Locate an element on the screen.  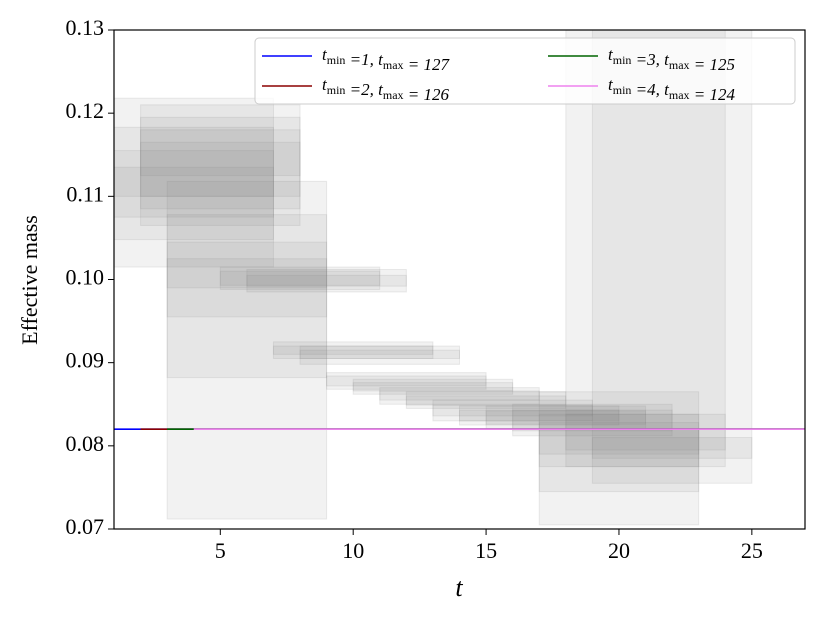
x-axis-label: t is located at coordinates (459, 587).